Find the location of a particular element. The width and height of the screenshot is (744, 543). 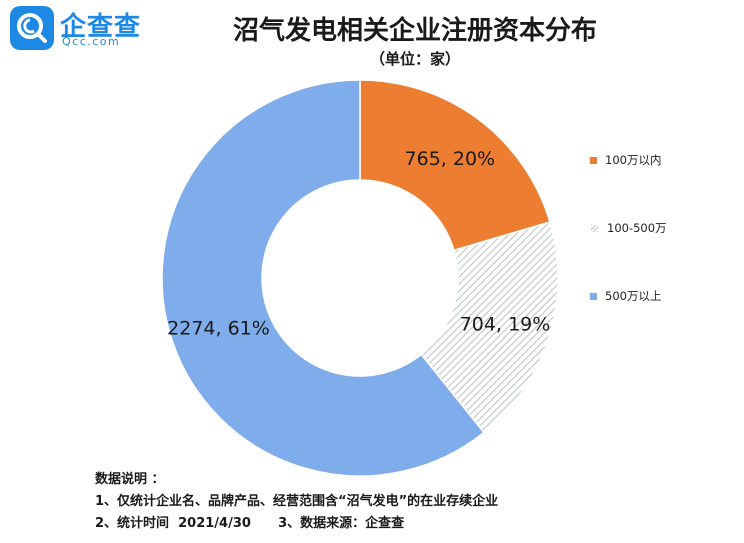

logo-text: 企查查 is located at coordinates (101, 27).